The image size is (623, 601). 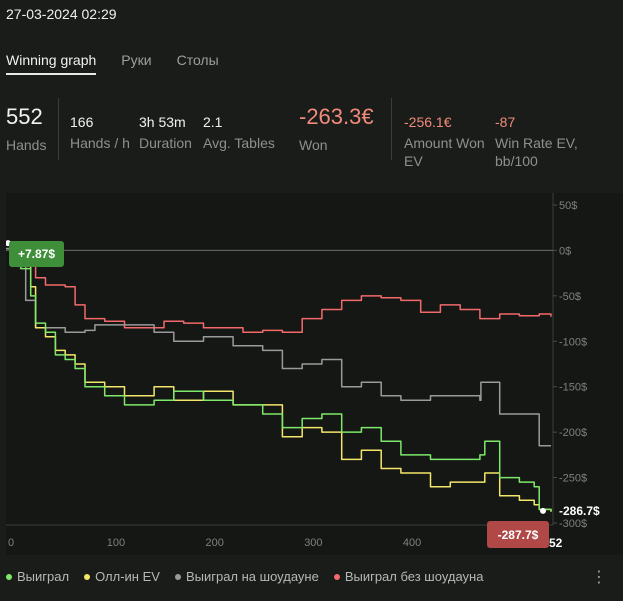 I want to click on series-line-non_showdown, so click(x=279, y=290).